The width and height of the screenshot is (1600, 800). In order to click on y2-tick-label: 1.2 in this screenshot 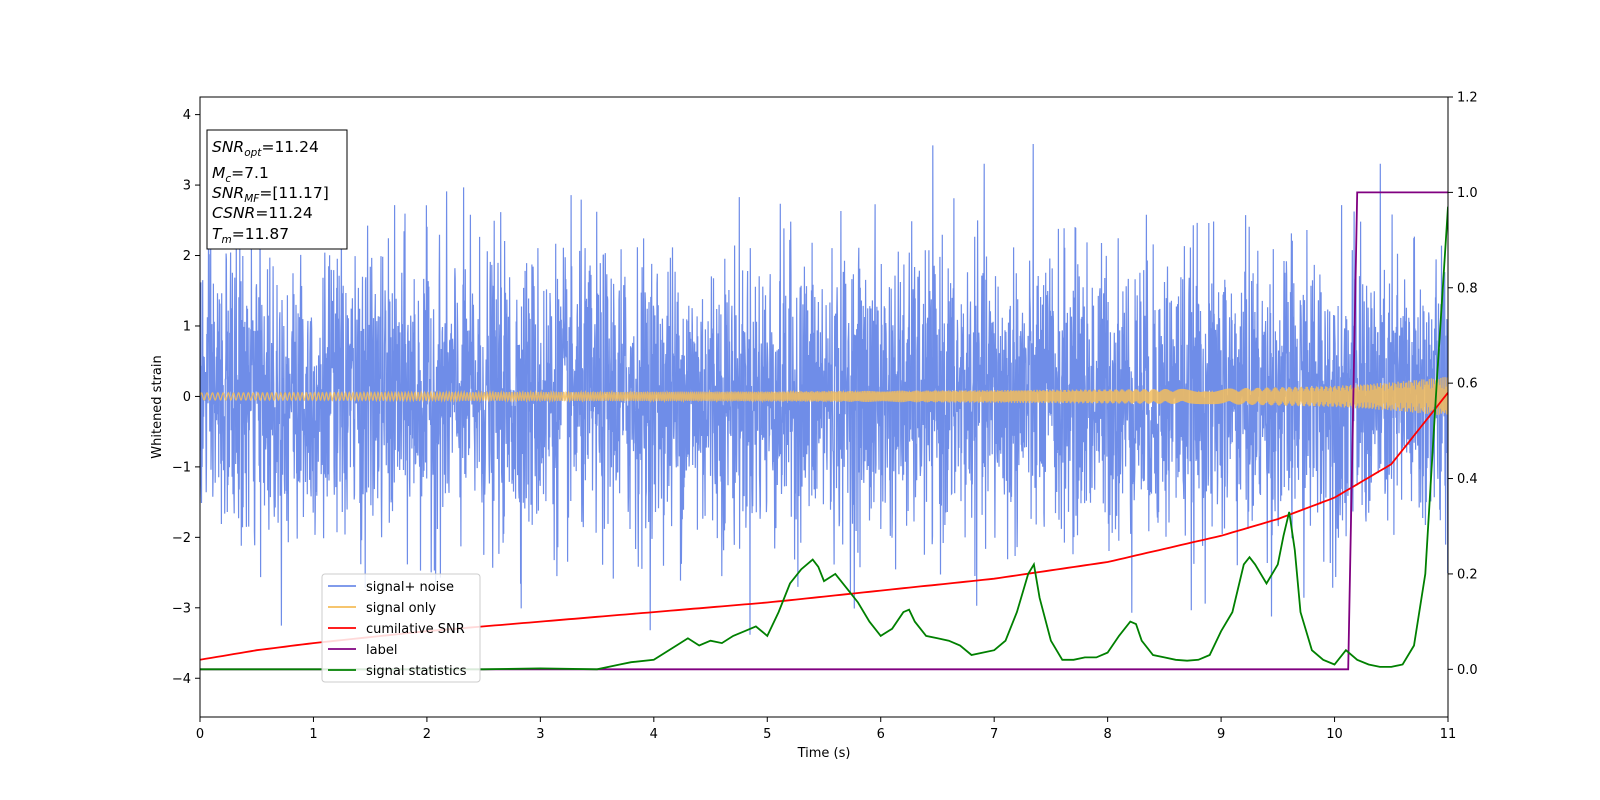, I will do `click(1467, 98)`.